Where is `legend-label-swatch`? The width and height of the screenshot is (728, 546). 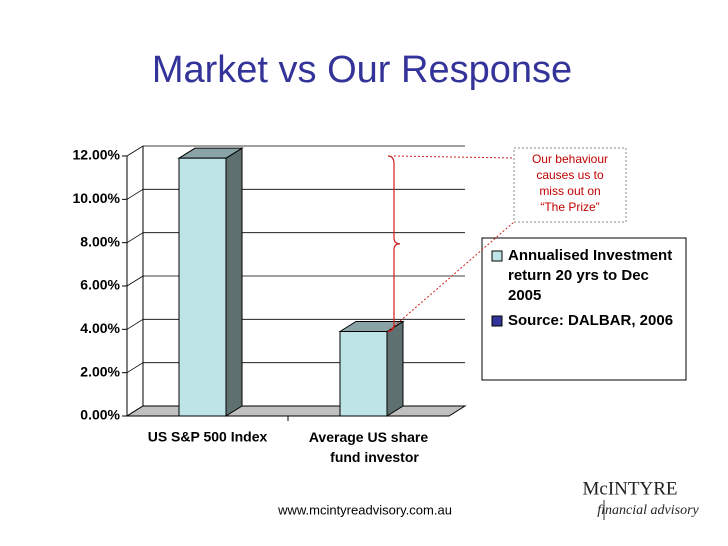 legend-label-swatch is located at coordinates (497, 256).